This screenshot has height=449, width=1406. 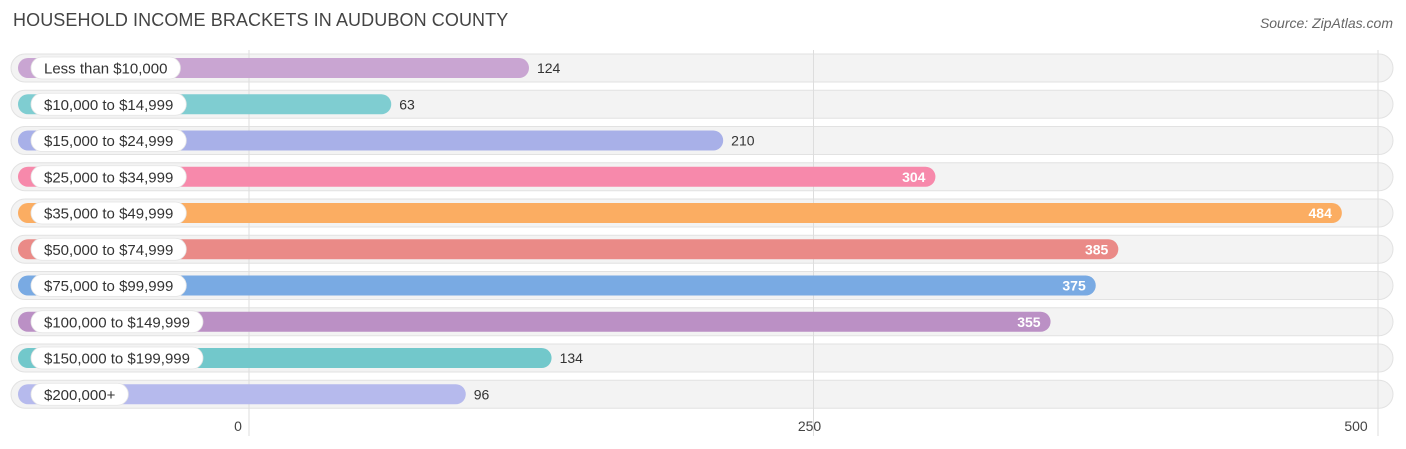 I want to click on chart-source: Source: ZipAtlas.com, so click(x=1326, y=23).